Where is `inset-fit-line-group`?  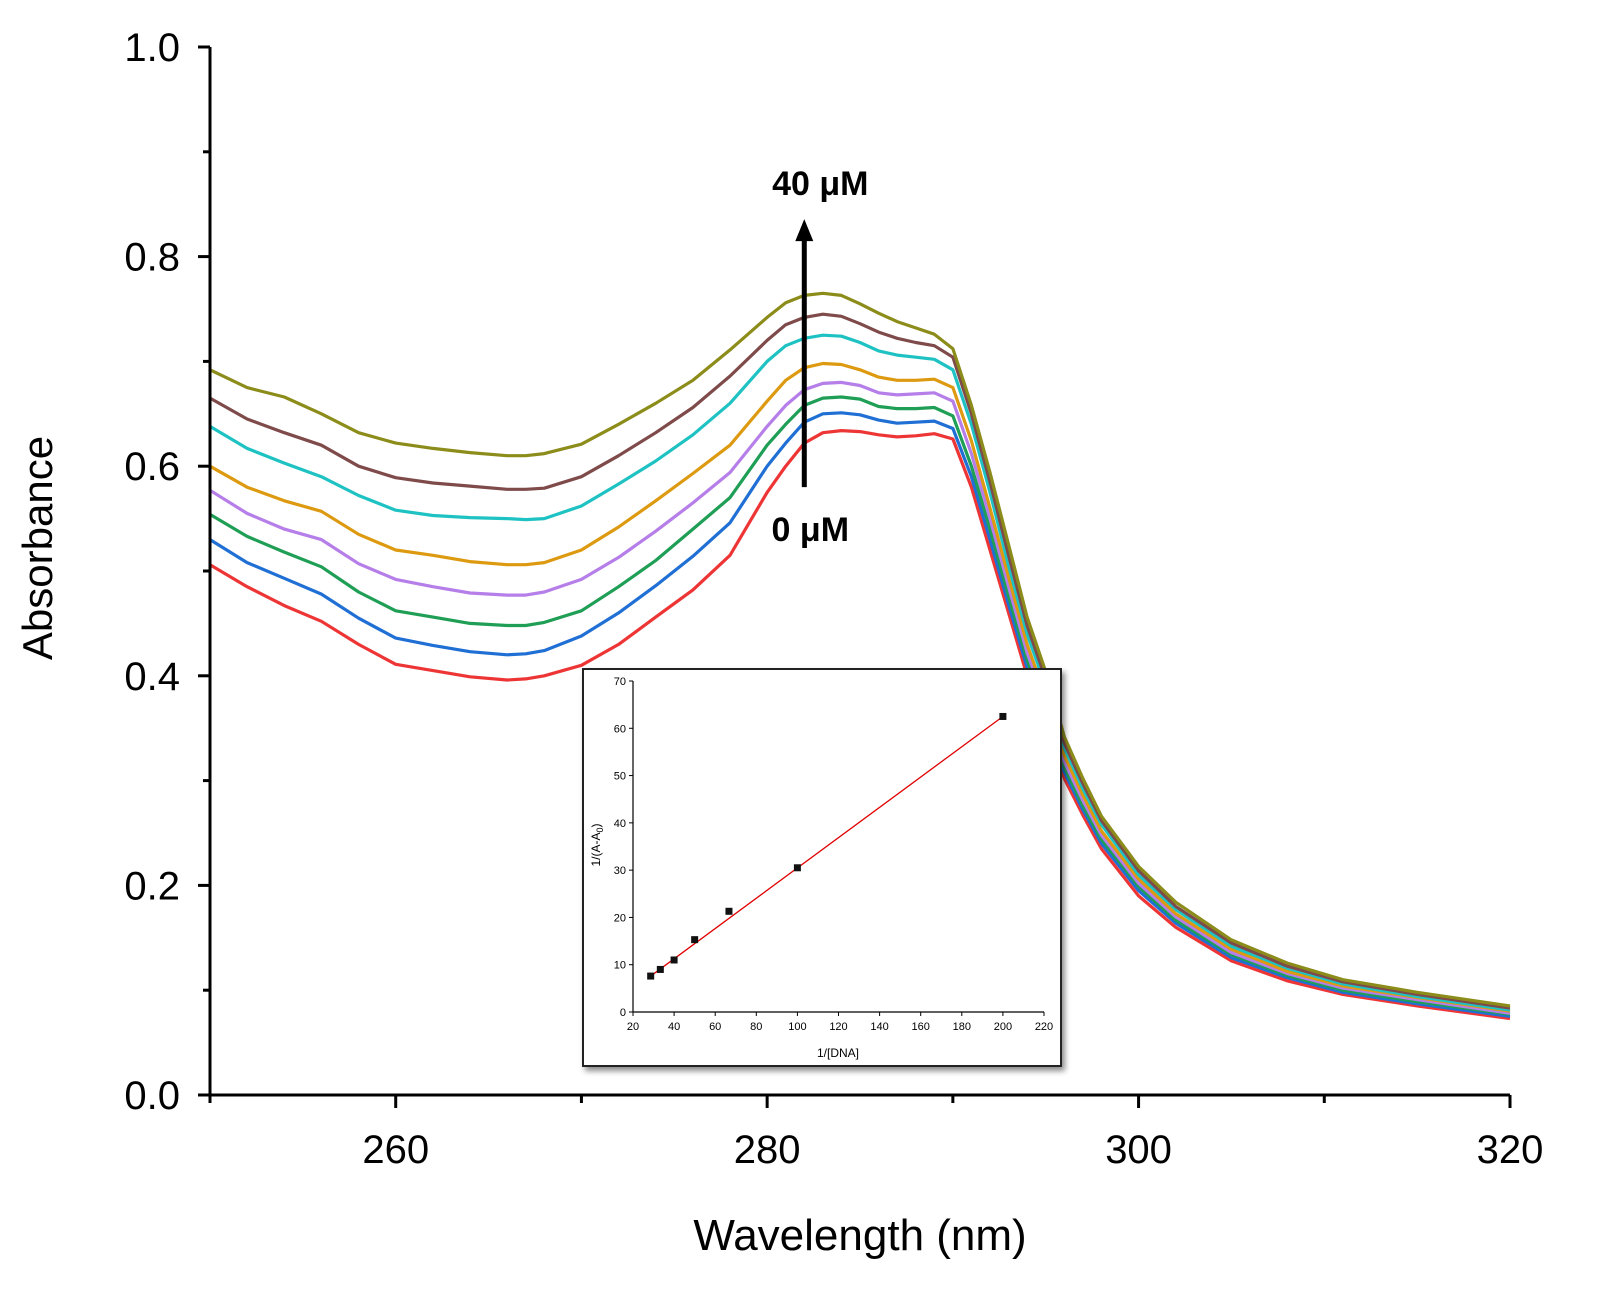
inset-fit-line-group is located at coordinates (827, 846).